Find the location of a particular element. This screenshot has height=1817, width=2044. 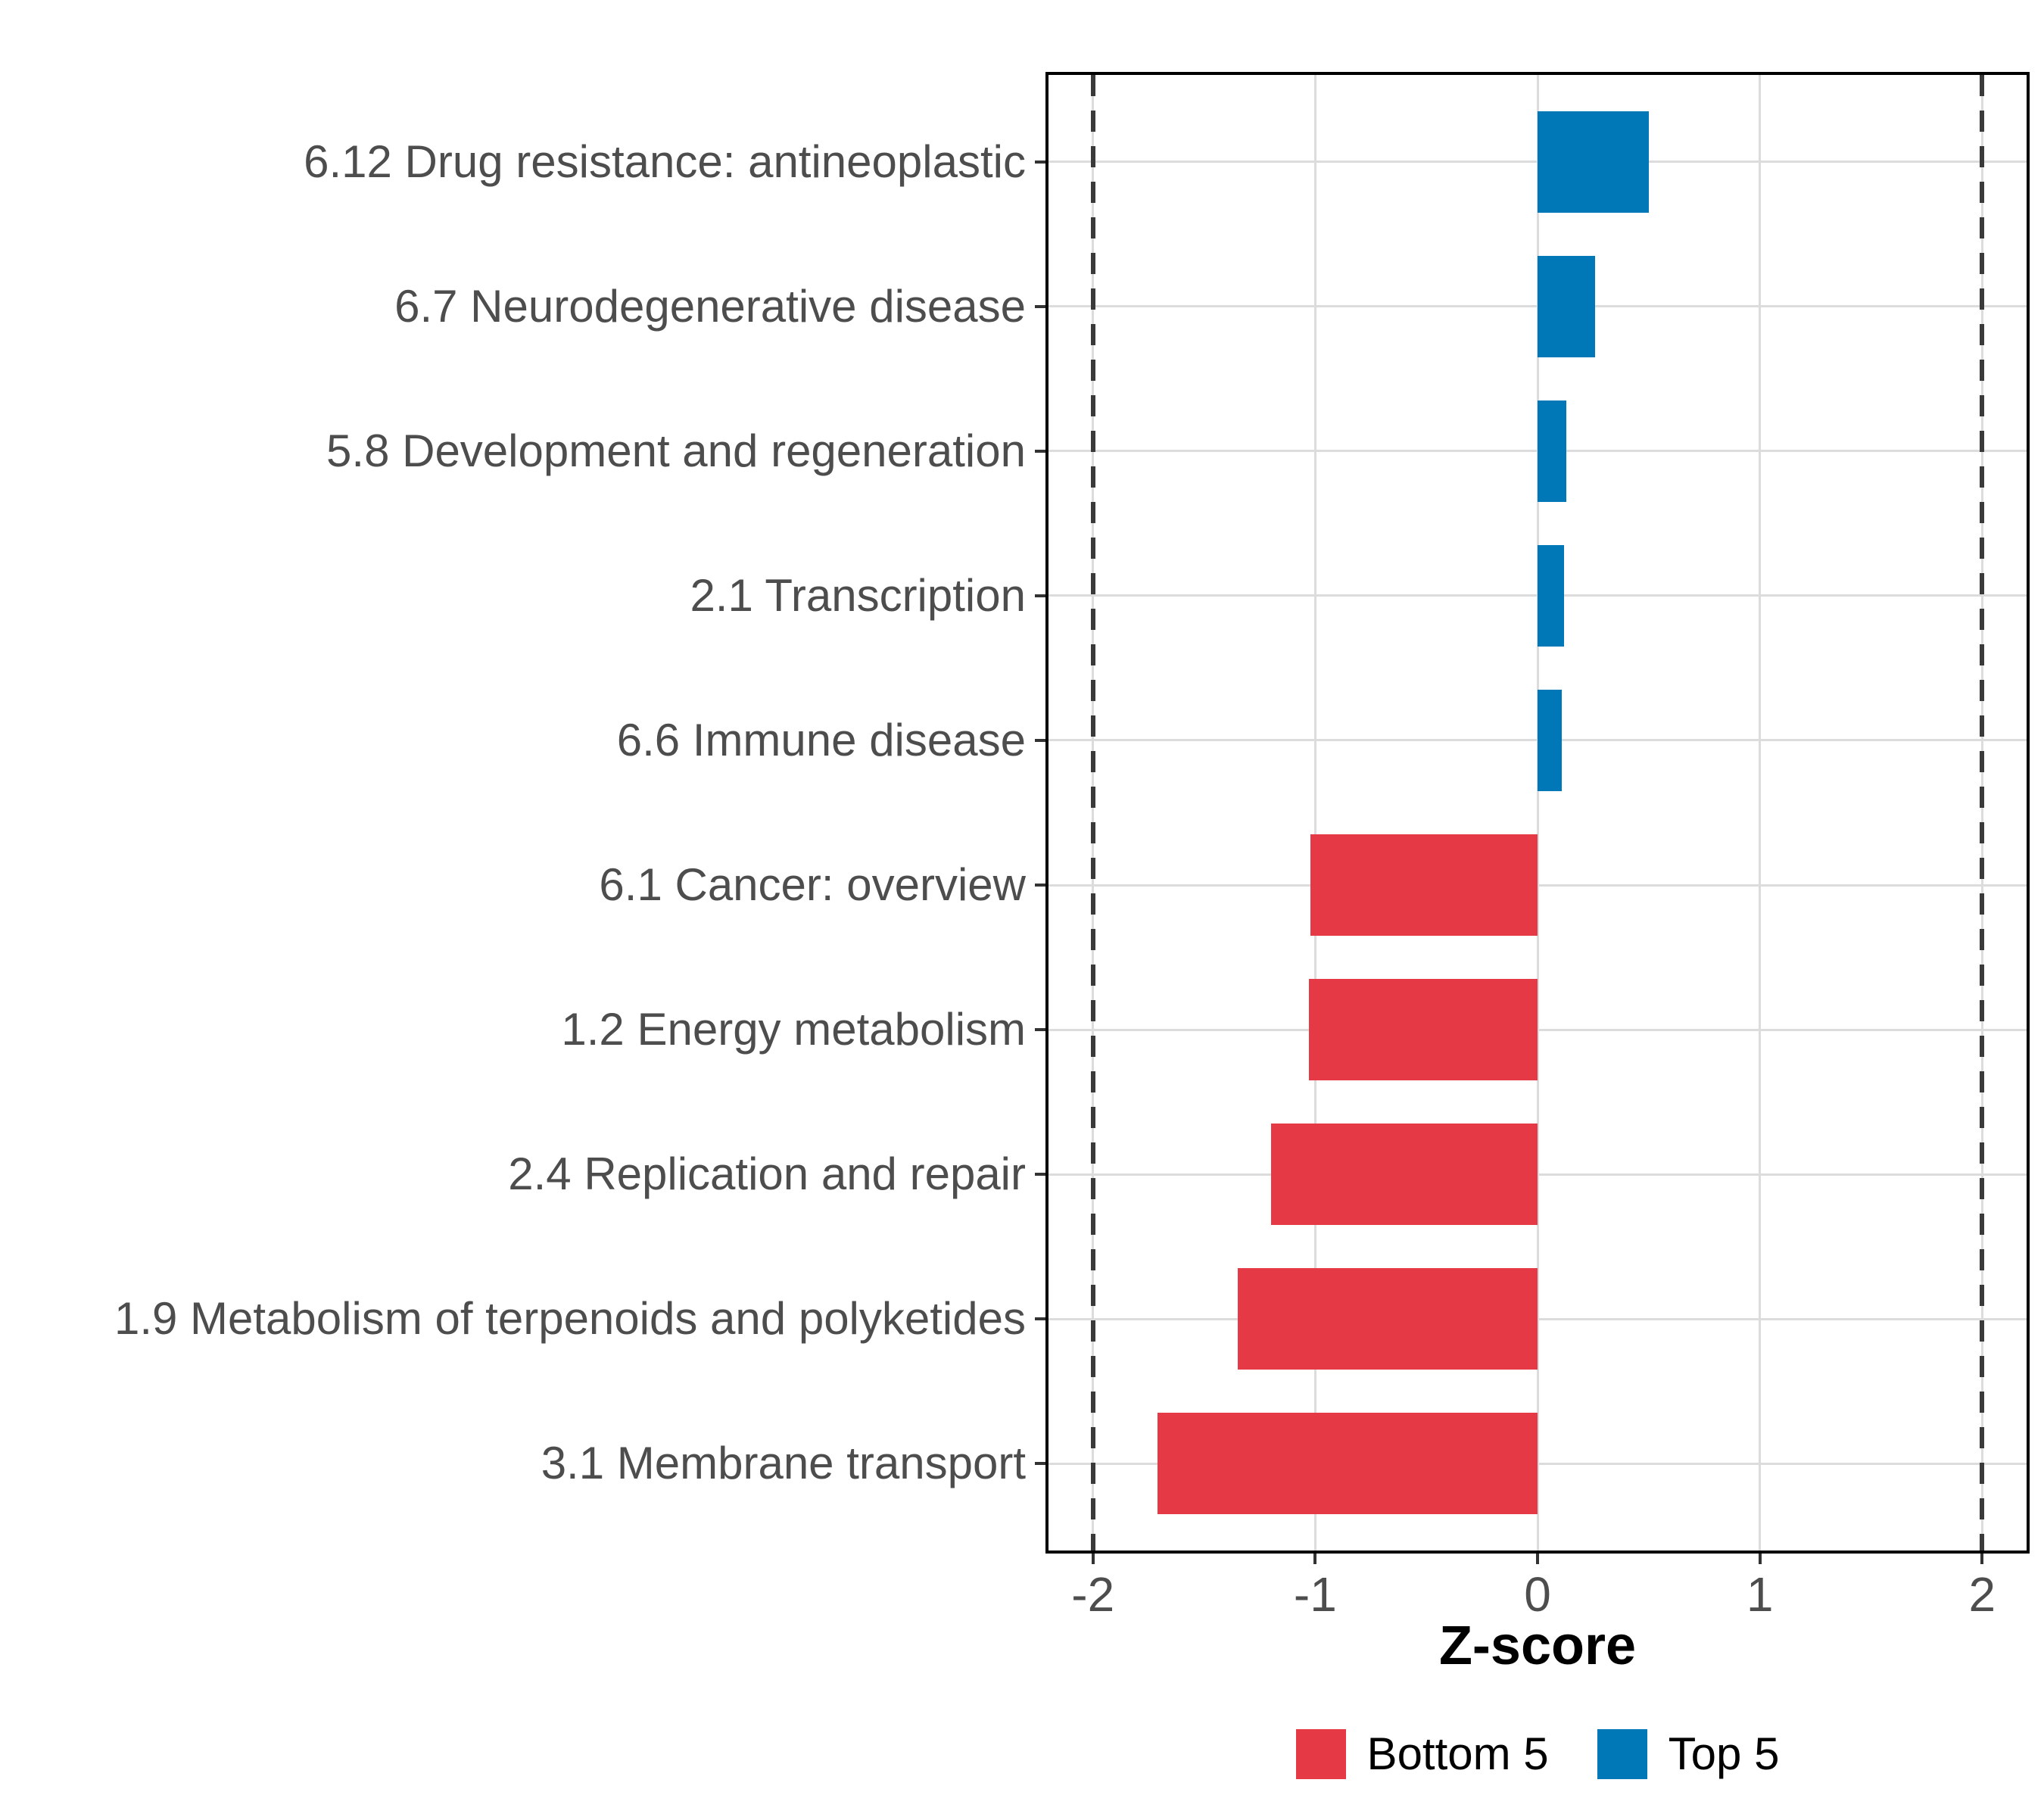

legend-item: Bottom 5 is located at coordinates (1422, 1753).